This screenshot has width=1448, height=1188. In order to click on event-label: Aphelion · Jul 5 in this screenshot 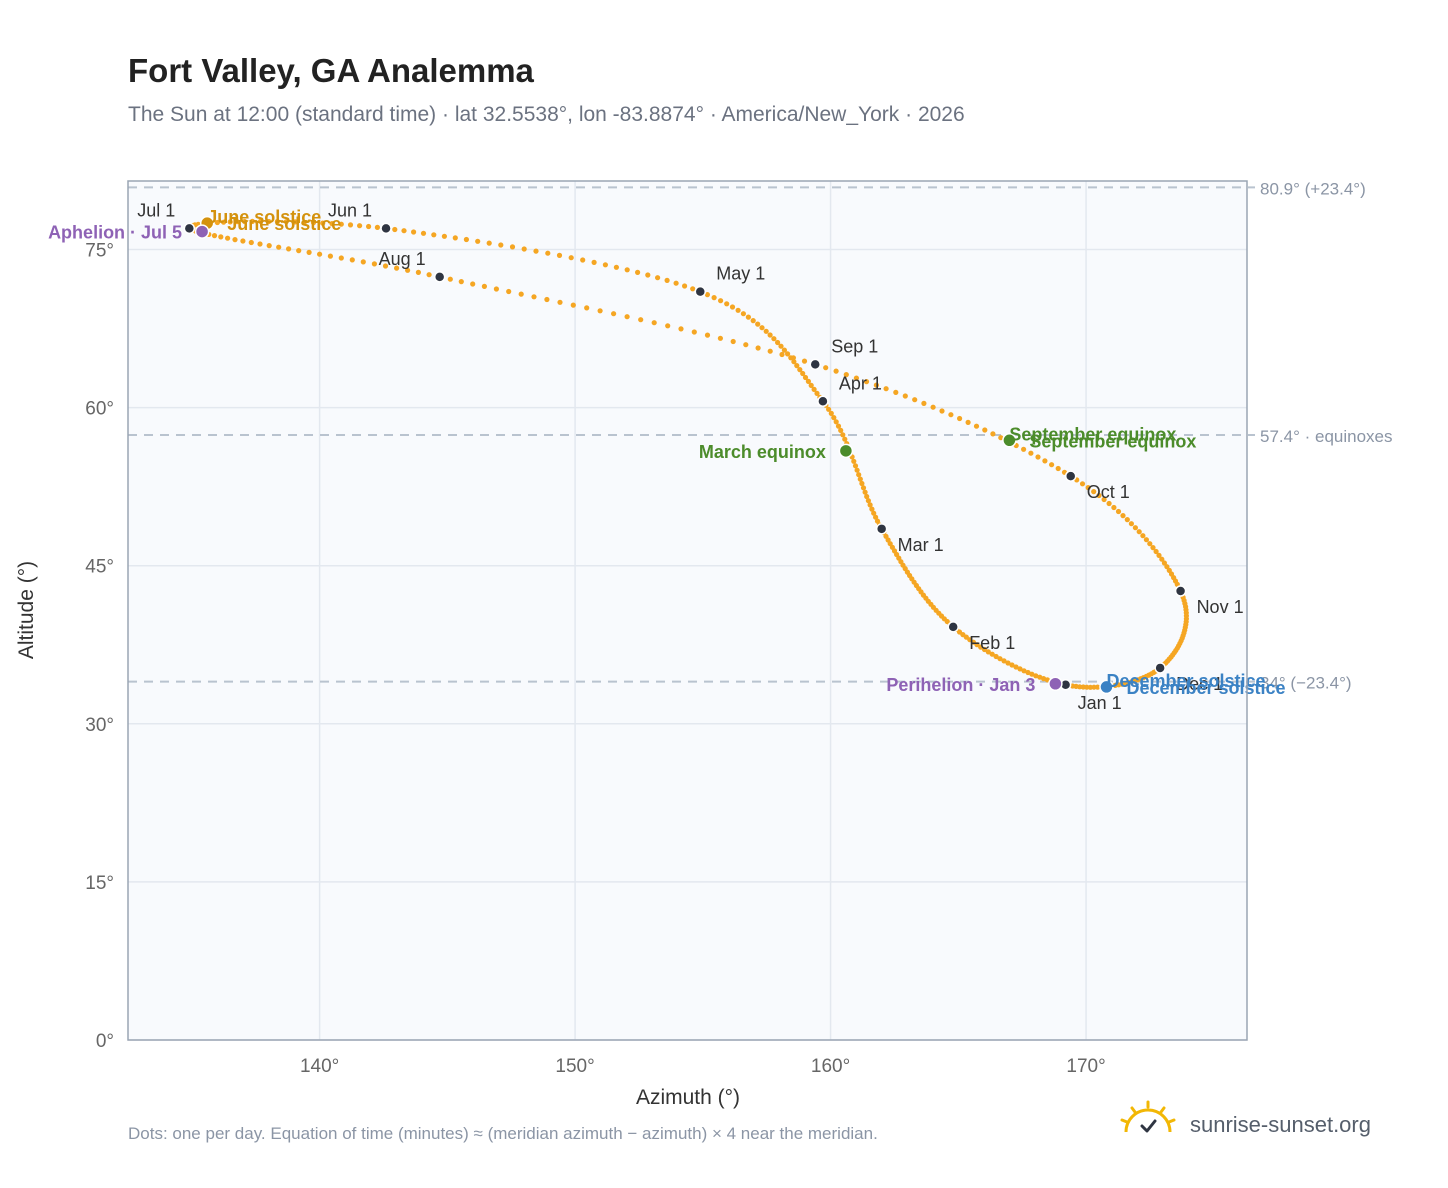, I will do `click(115, 233)`.